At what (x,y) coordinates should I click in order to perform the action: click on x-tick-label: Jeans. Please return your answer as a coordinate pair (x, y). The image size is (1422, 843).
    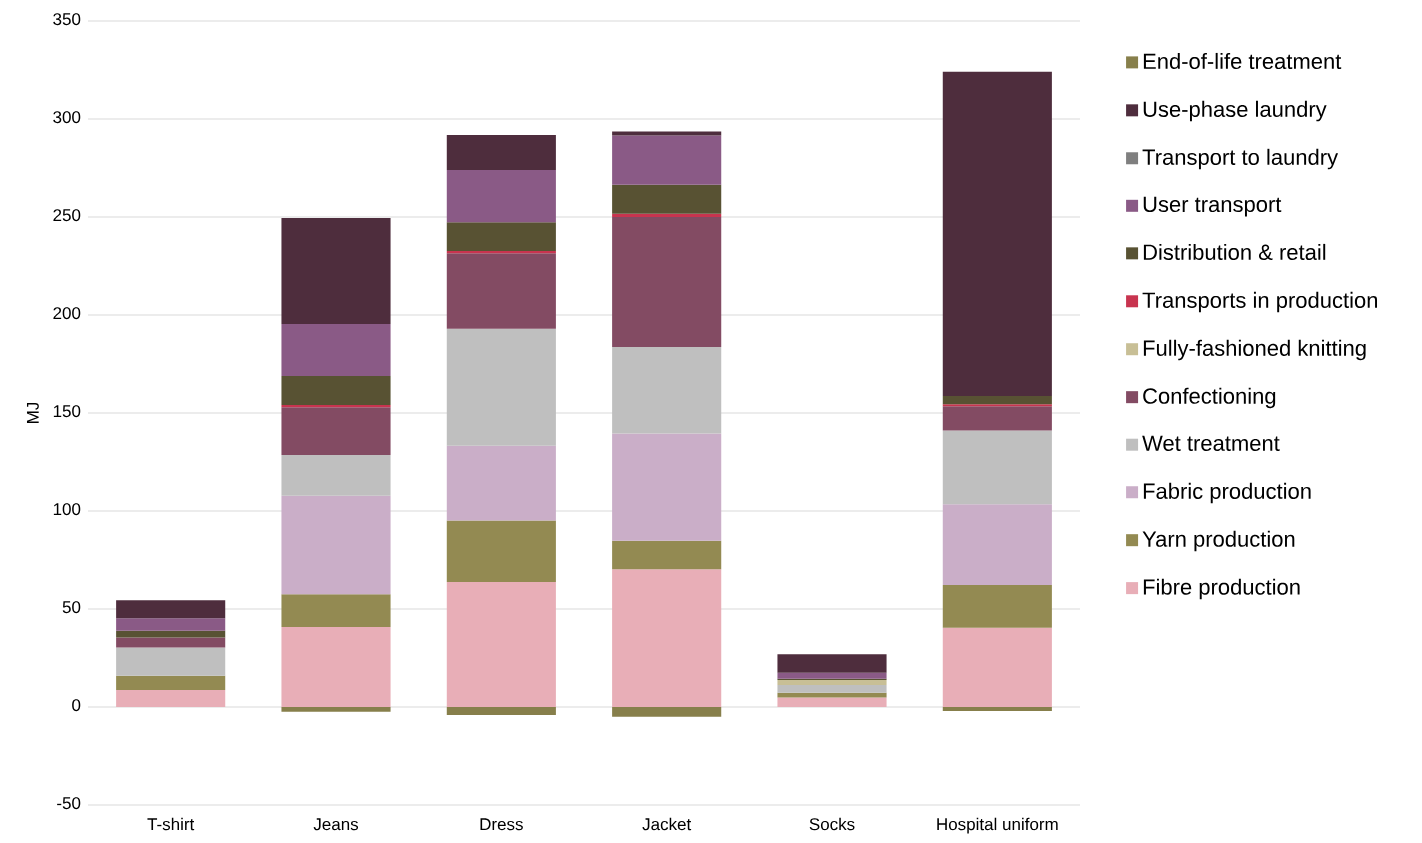
    Looking at the image, I should click on (336, 824).